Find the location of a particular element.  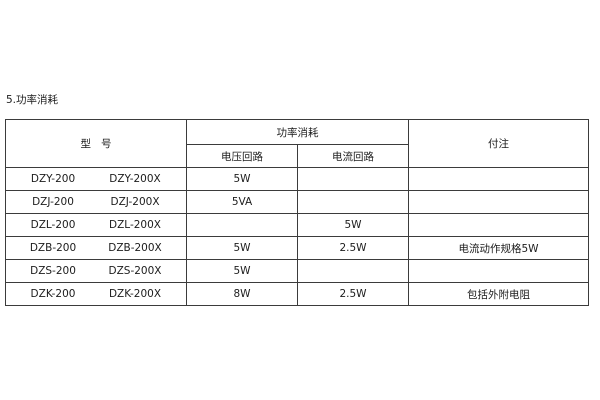

cell-model-variant: DZJ-200X is located at coordinates (135, 202).